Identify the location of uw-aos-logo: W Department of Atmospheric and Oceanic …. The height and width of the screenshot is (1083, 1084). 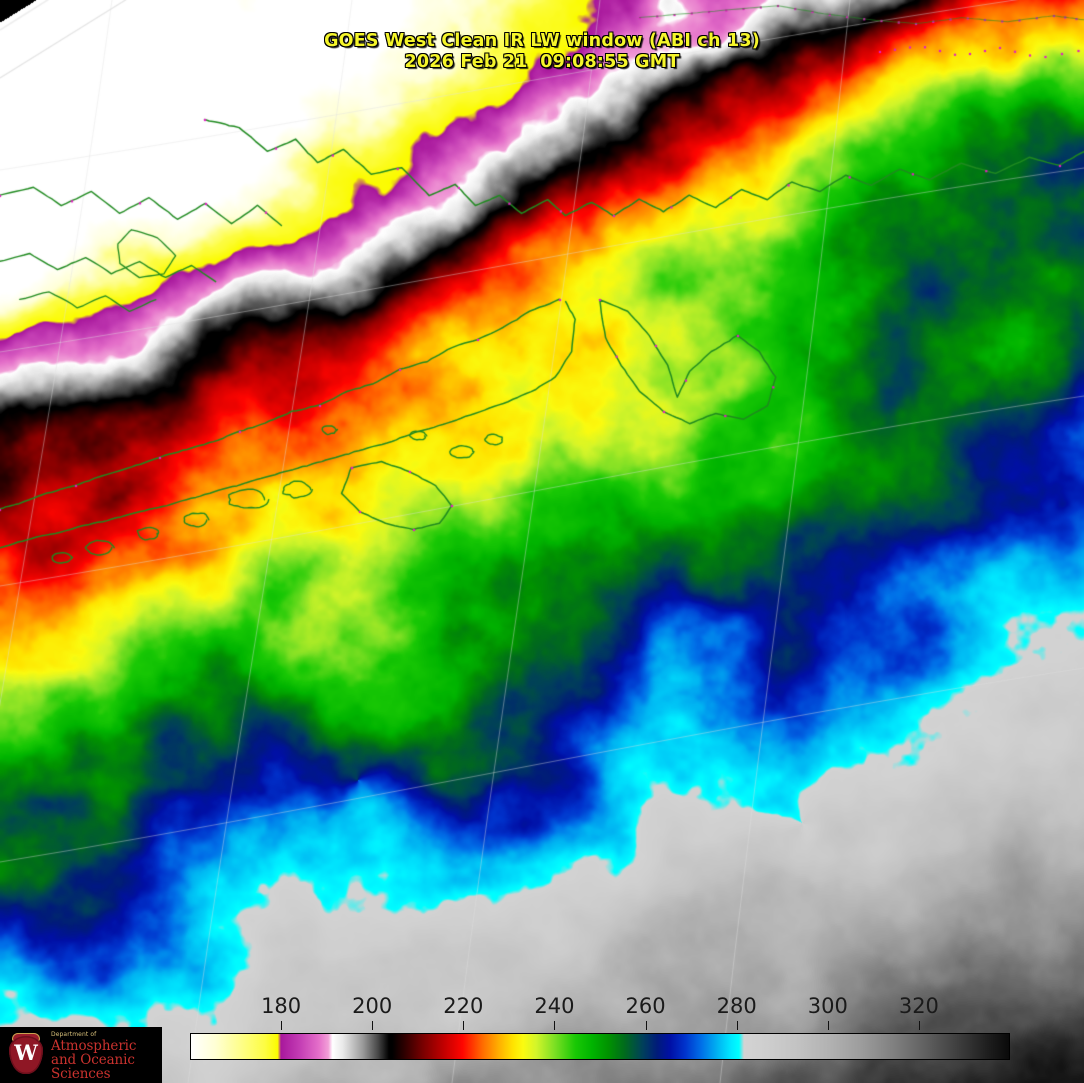
(81, 1055).